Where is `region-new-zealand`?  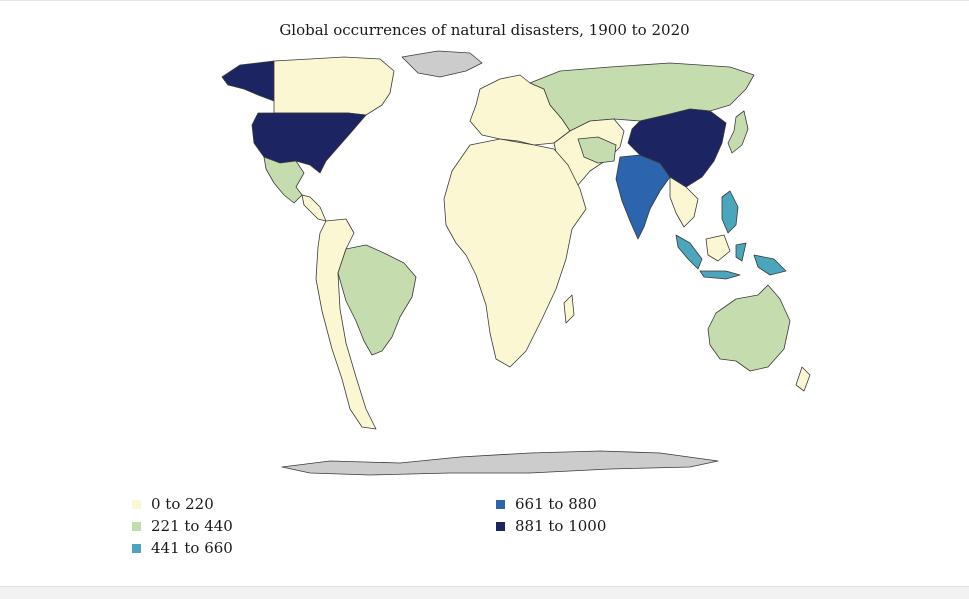
region-new-zealand is located at coordinates (803, 379).